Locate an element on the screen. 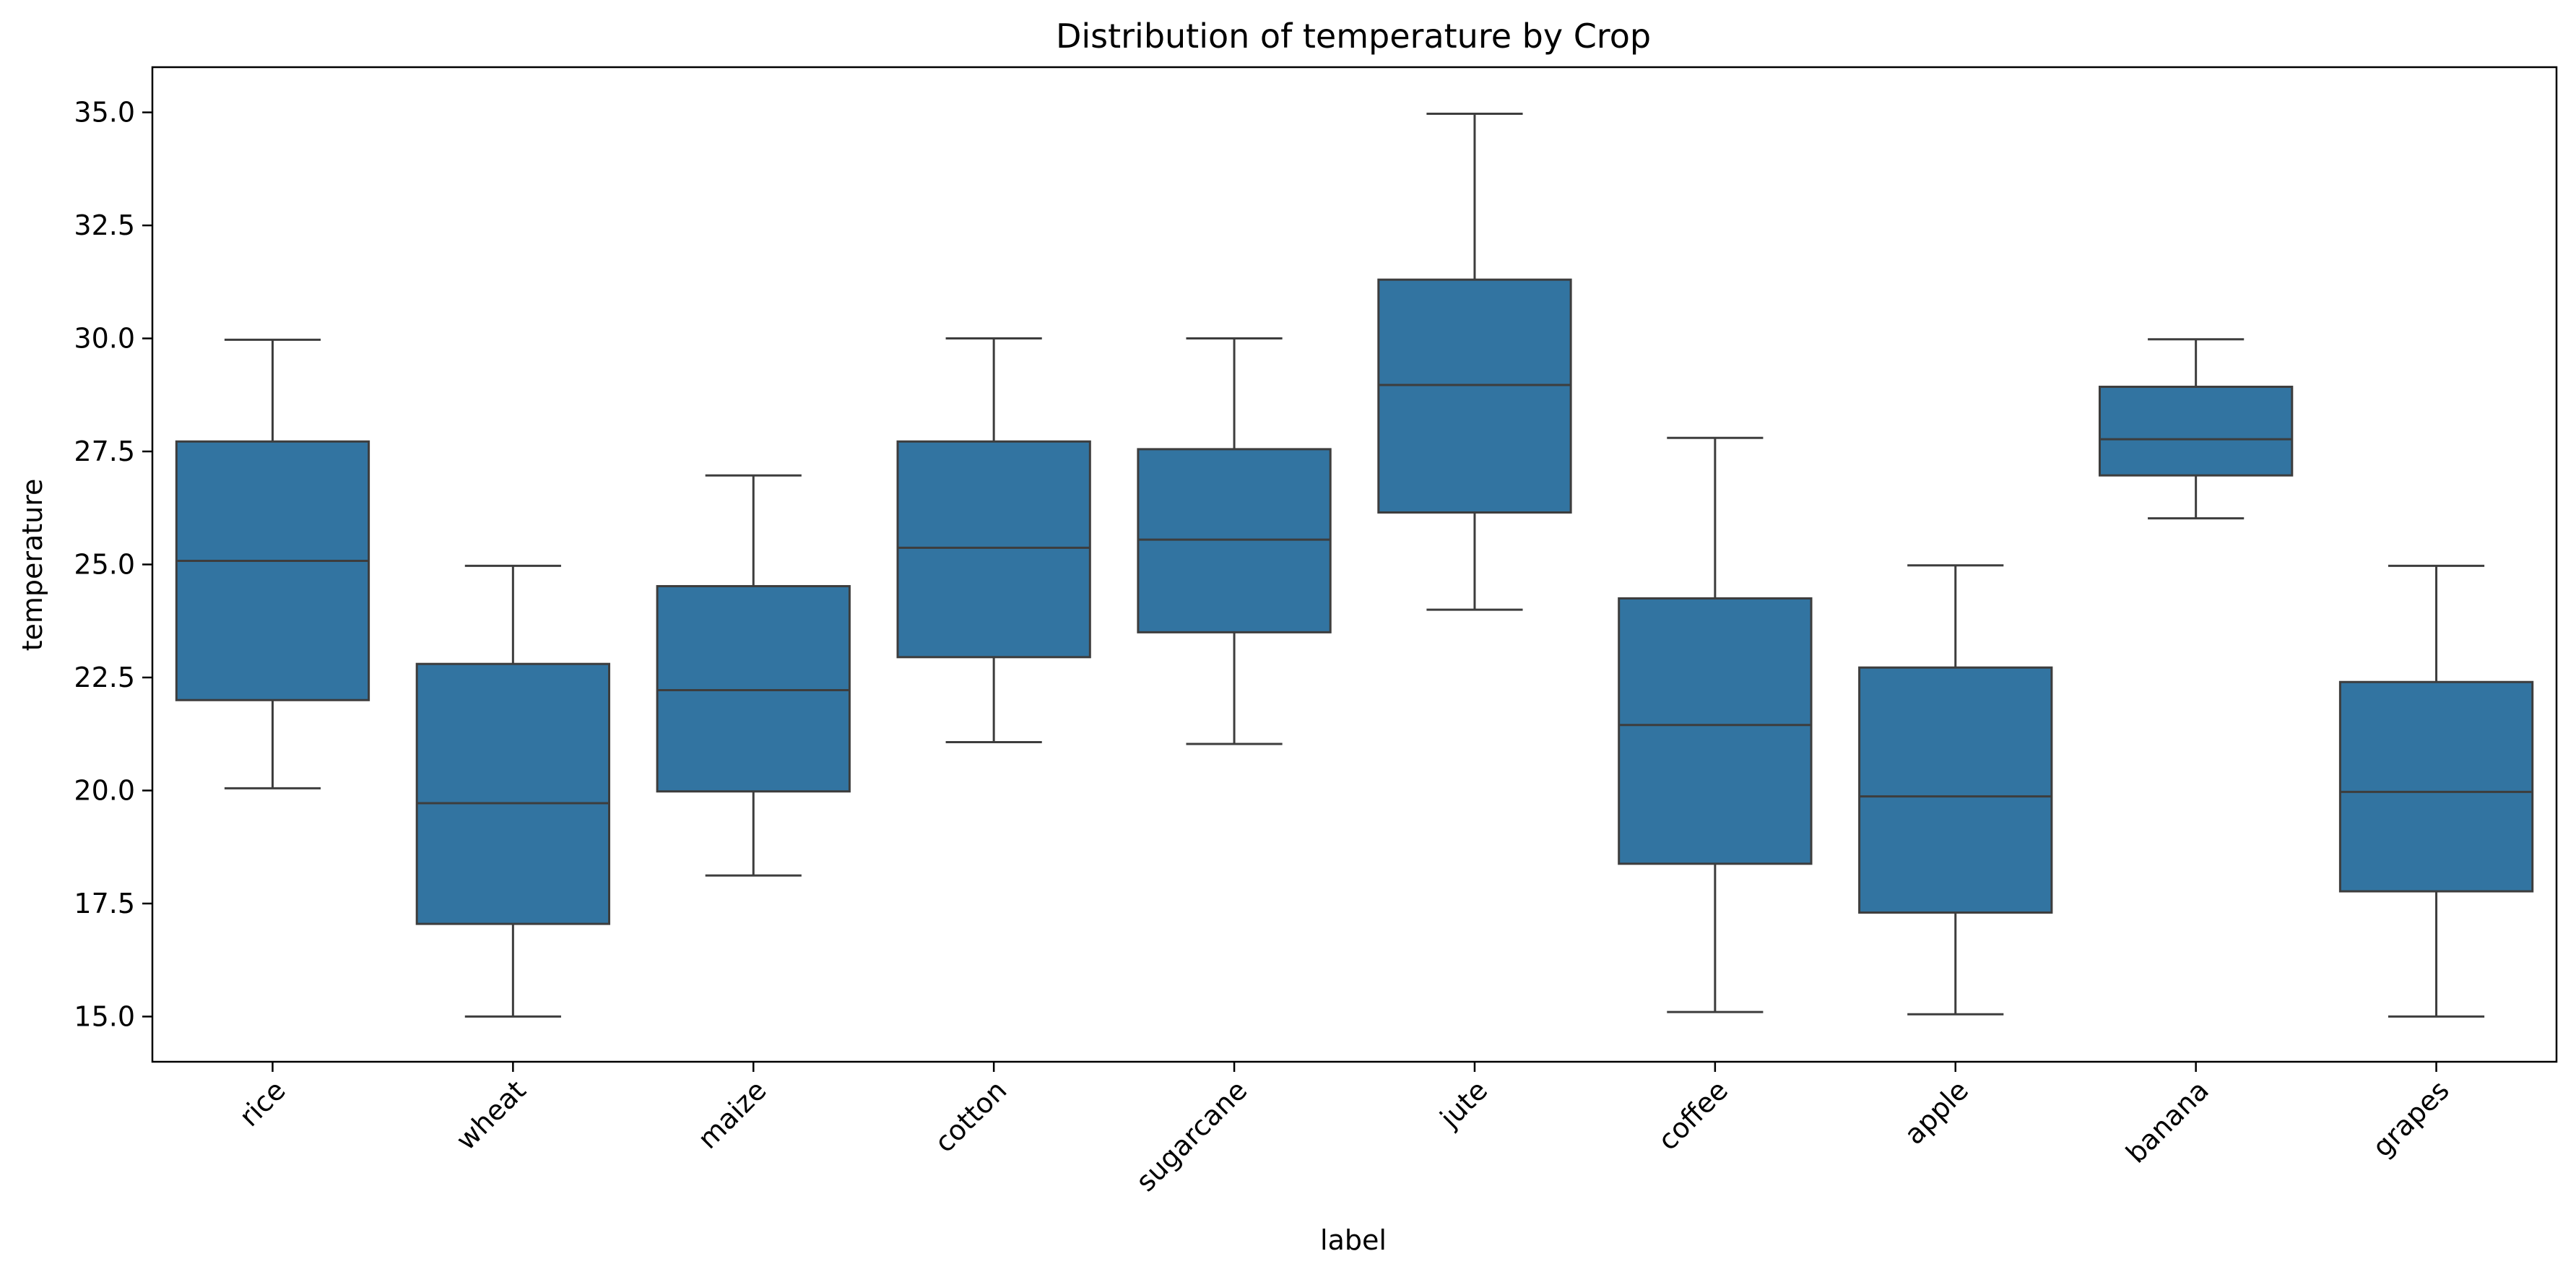 The width and height of the screenshot is (2576, 1277). box-sugarcane is located at coordinates (1234, 541).